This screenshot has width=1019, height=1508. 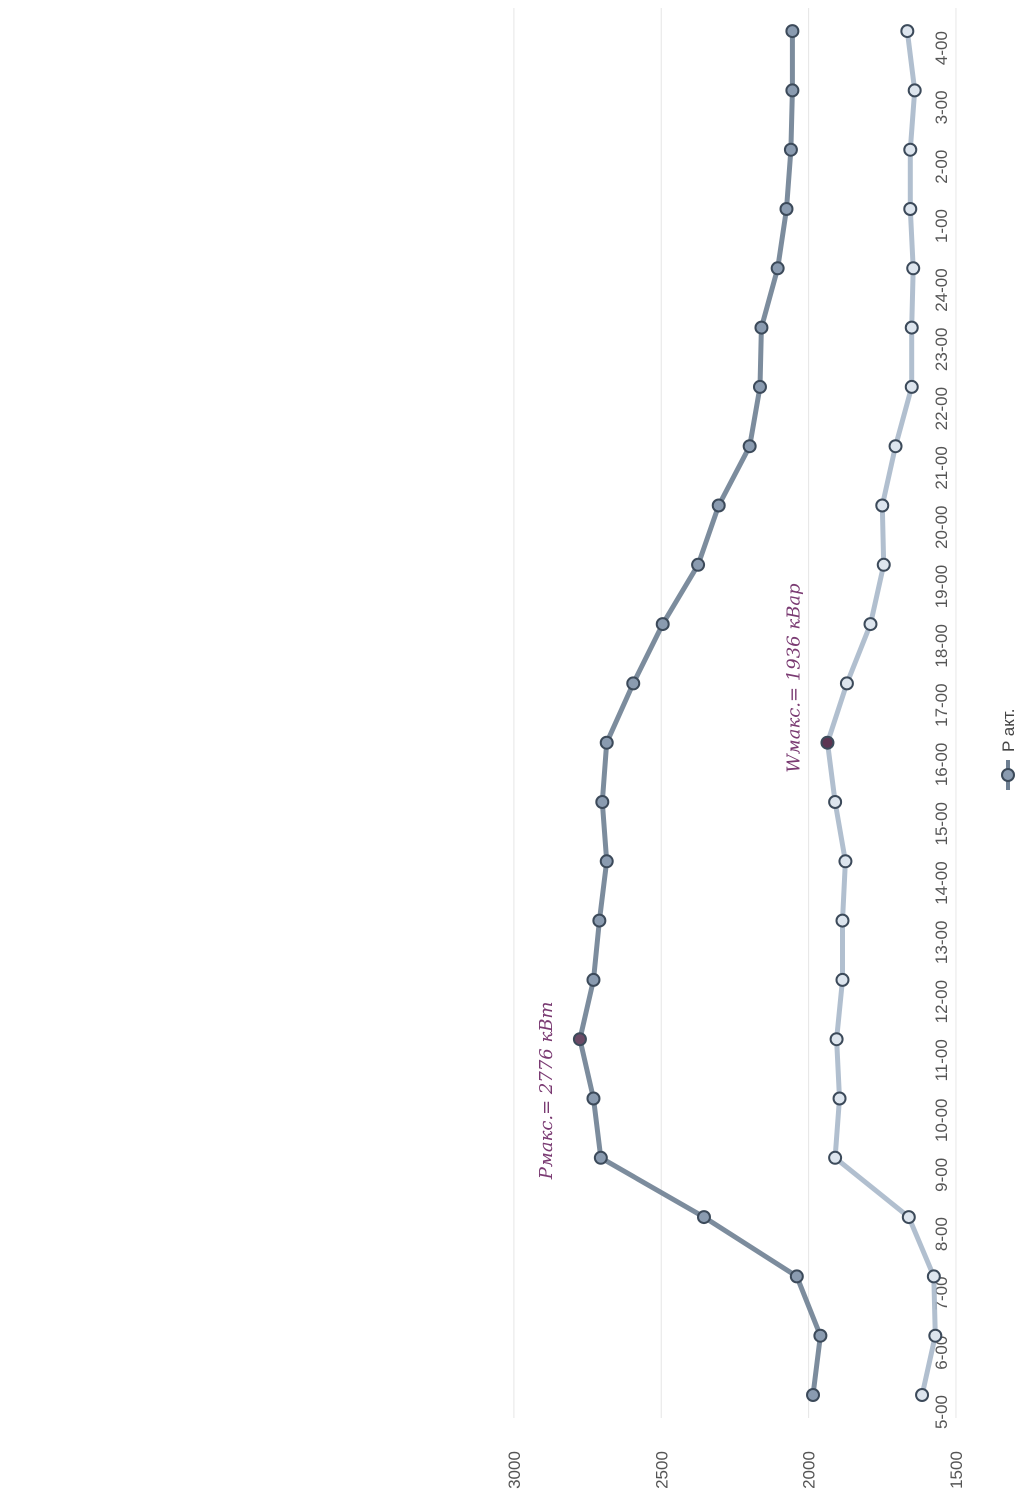 I want to click on x-tick-label: 2-00, so click(x=941, y=167).